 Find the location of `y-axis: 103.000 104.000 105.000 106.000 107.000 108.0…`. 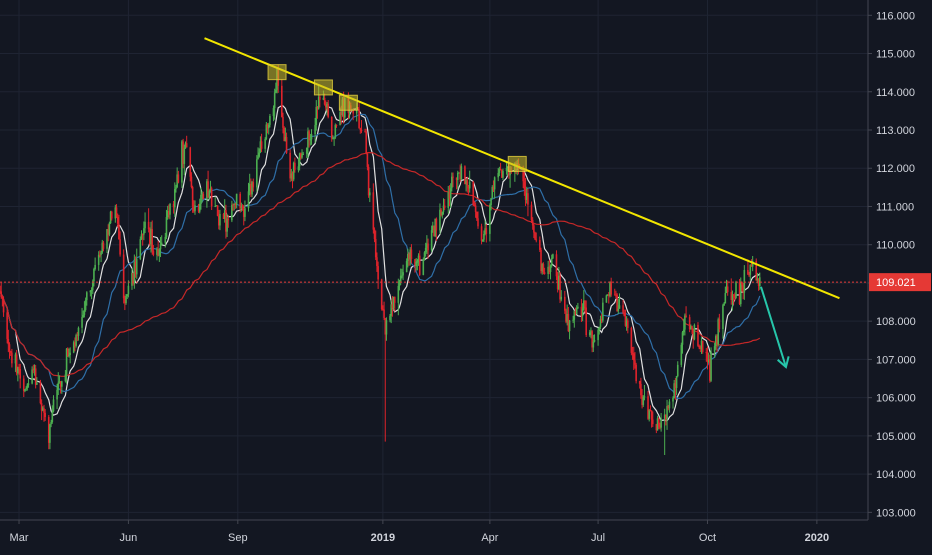

y-axis: 103.000 104.000 105.000 106.000 107.000 108.0… is located at coordinates (899, 260).